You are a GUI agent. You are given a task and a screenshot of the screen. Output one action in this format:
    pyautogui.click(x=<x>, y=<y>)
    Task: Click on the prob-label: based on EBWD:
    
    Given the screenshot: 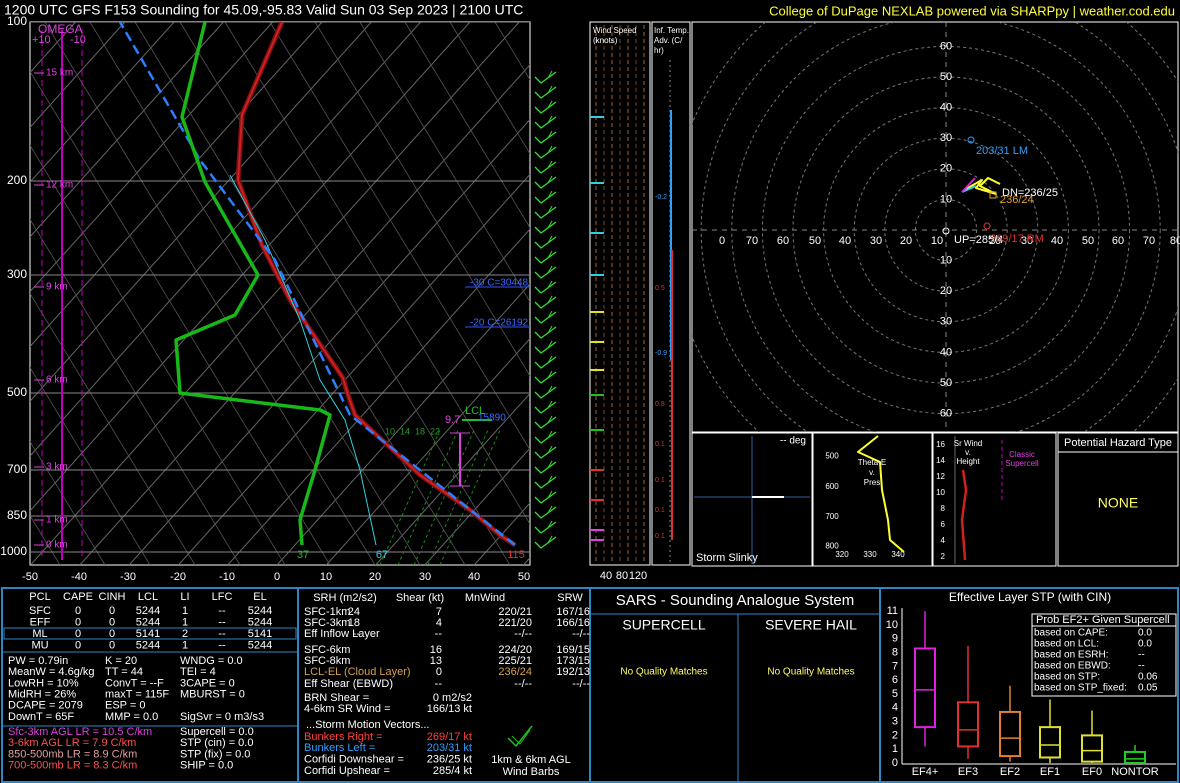 What is the action you would take?
    pyautogui.click(x=1072, y=666)
    